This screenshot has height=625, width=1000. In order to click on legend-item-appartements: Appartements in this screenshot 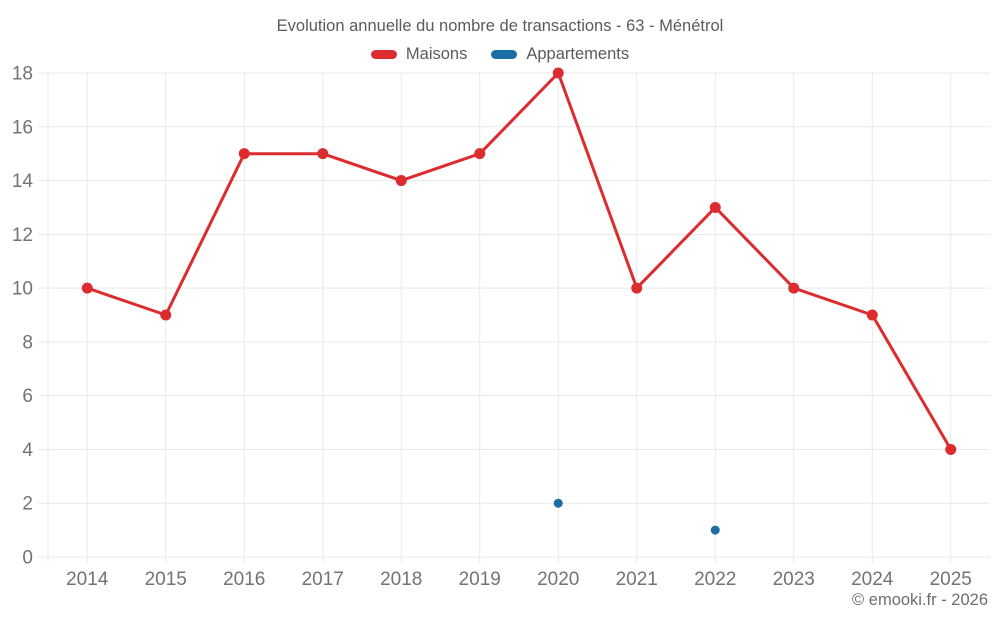, I will do `click(560, 54)`.